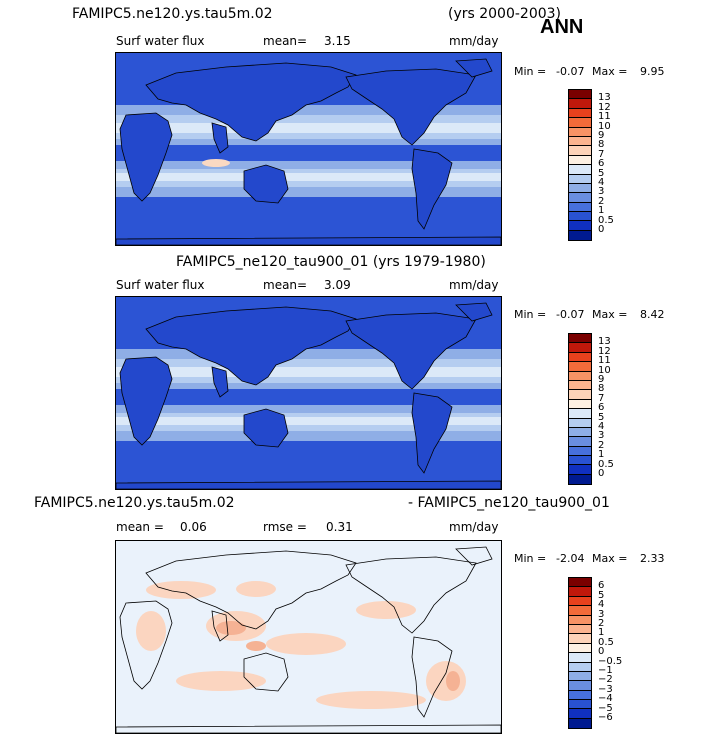  What do you see at coordinates (601, 135) in the screenshot?
I see `colorbar-tick-label: 9` at bounding box center [601, 135].